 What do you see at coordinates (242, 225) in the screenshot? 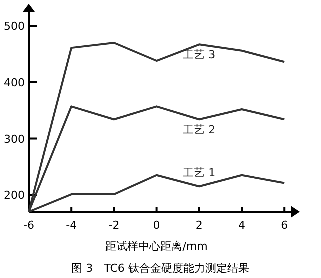
I see `x-tick-label: 4` at bounding box center [242, 225].